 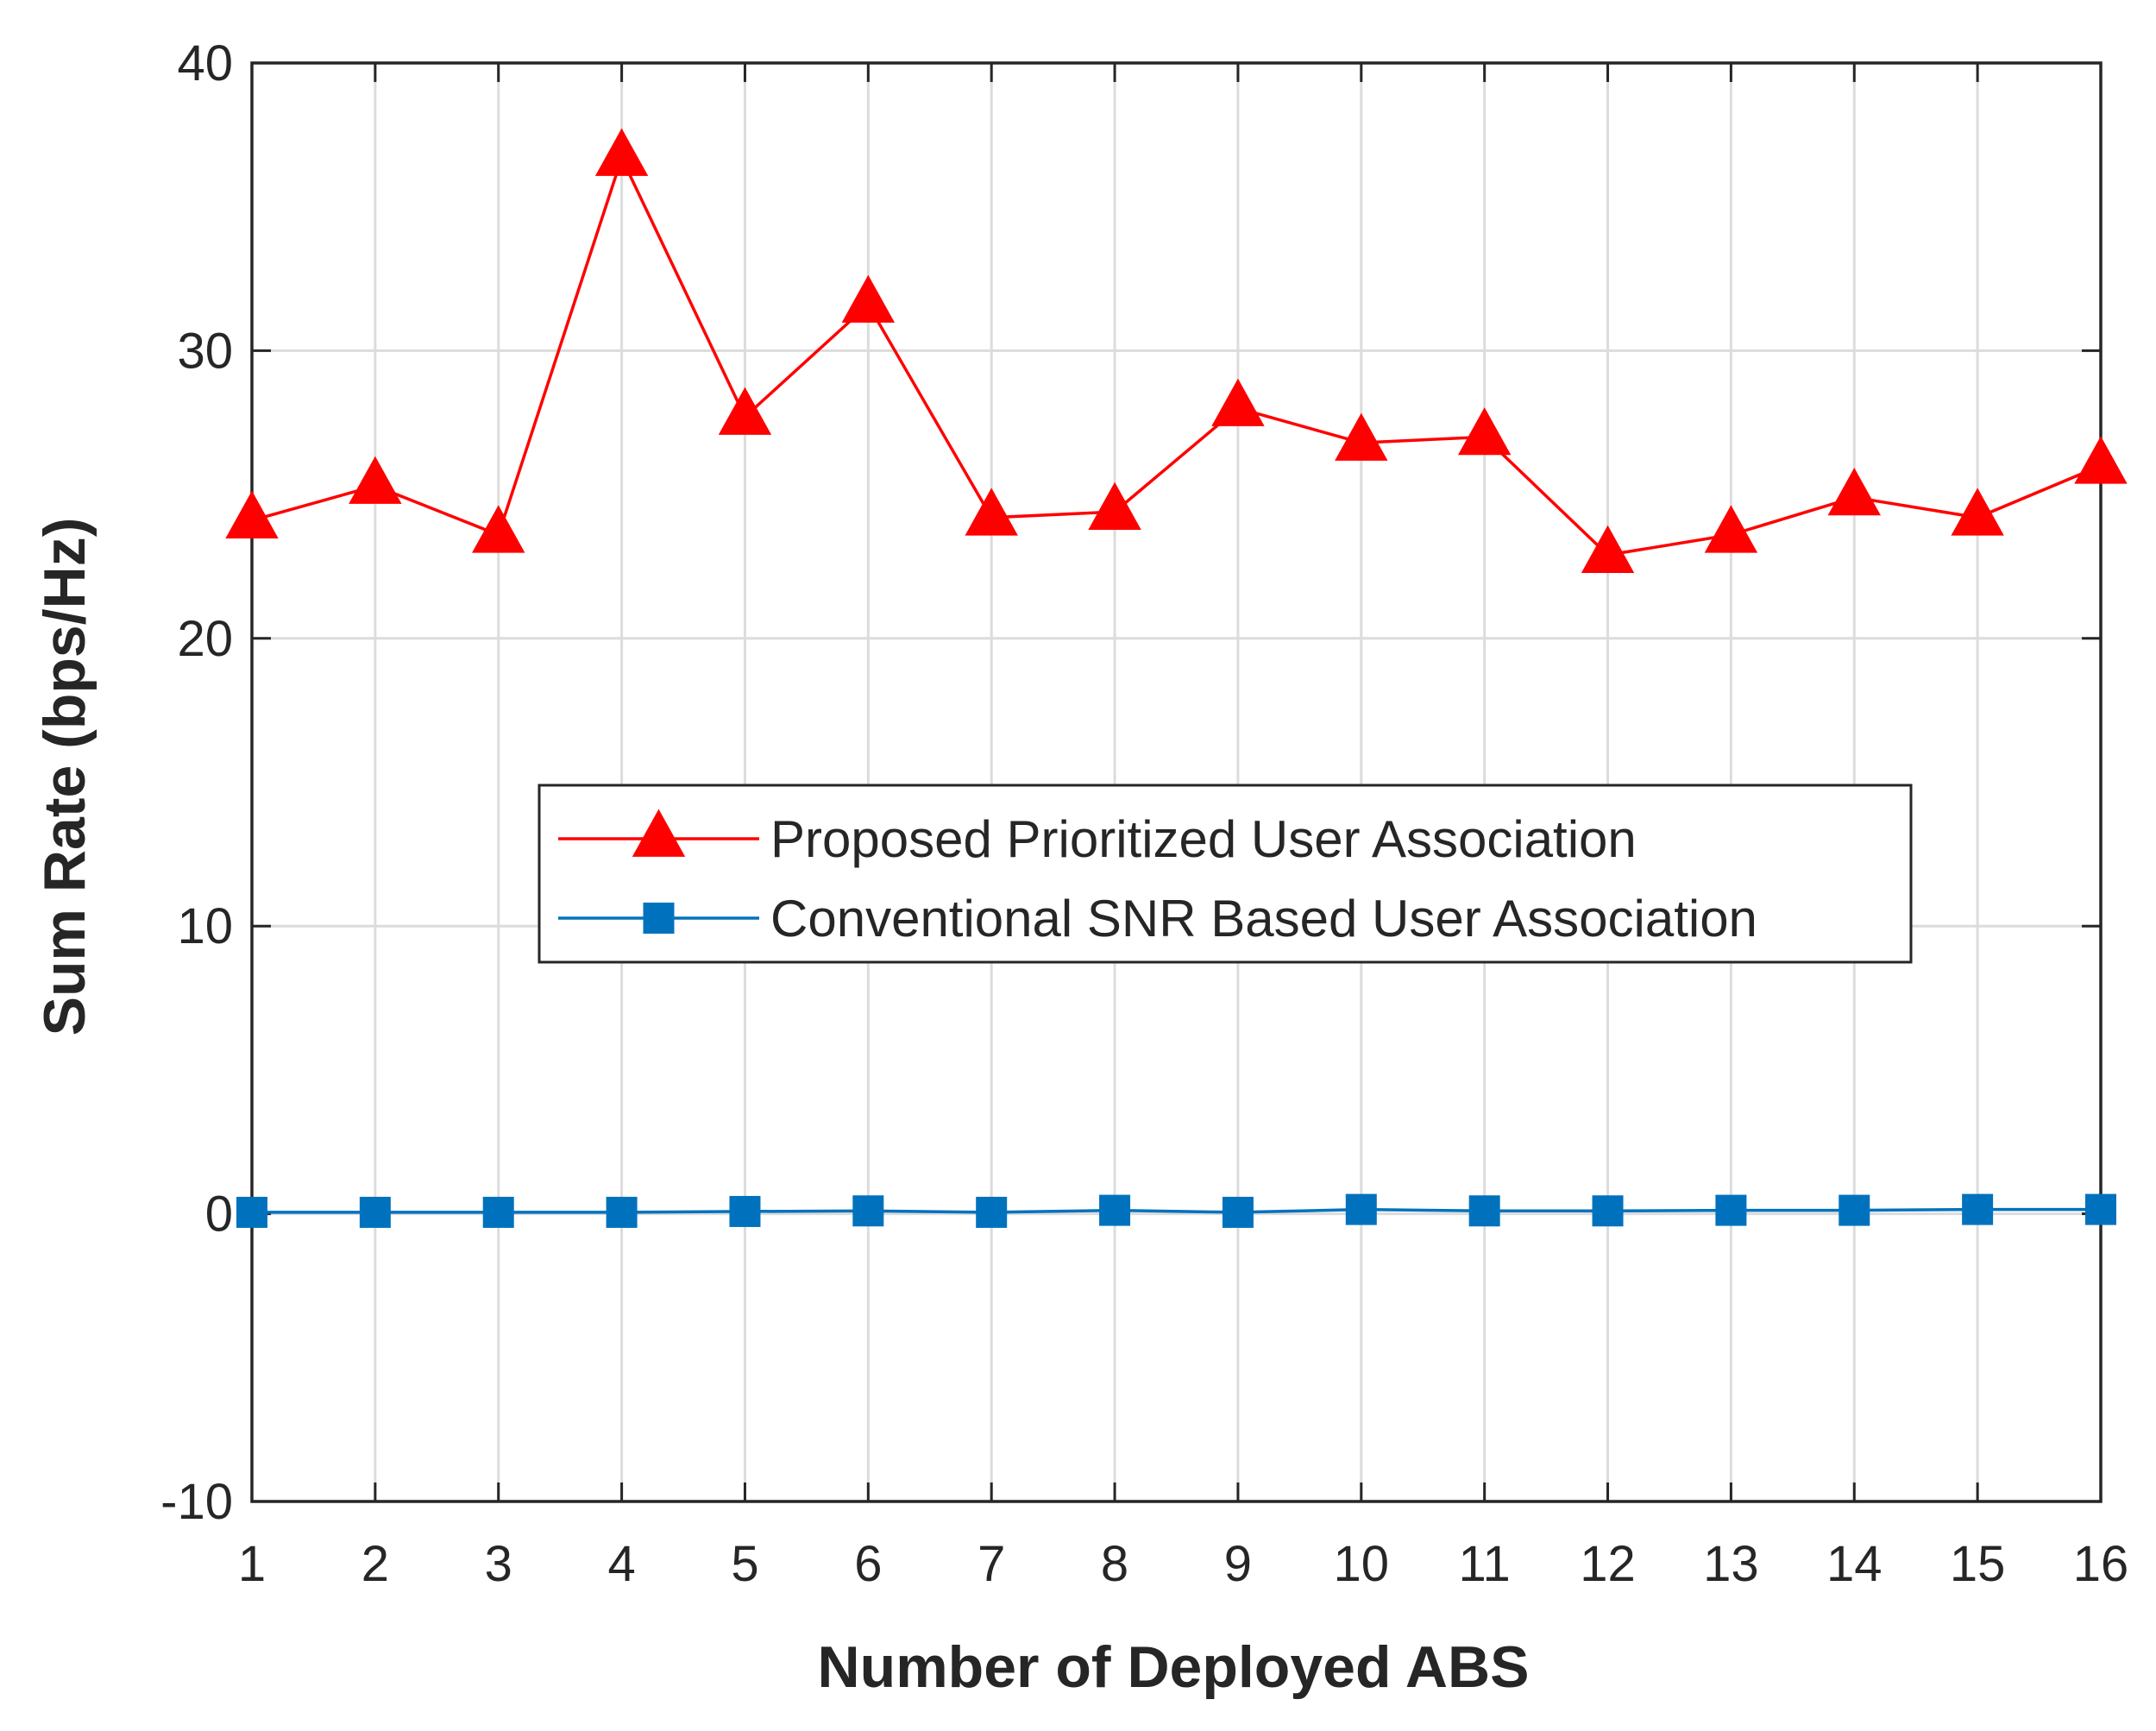 What do you see at coordinates (2101, 1564) in the screenshot?
I see `x-tick-label: 16` at bounding box center [2101, 1564].